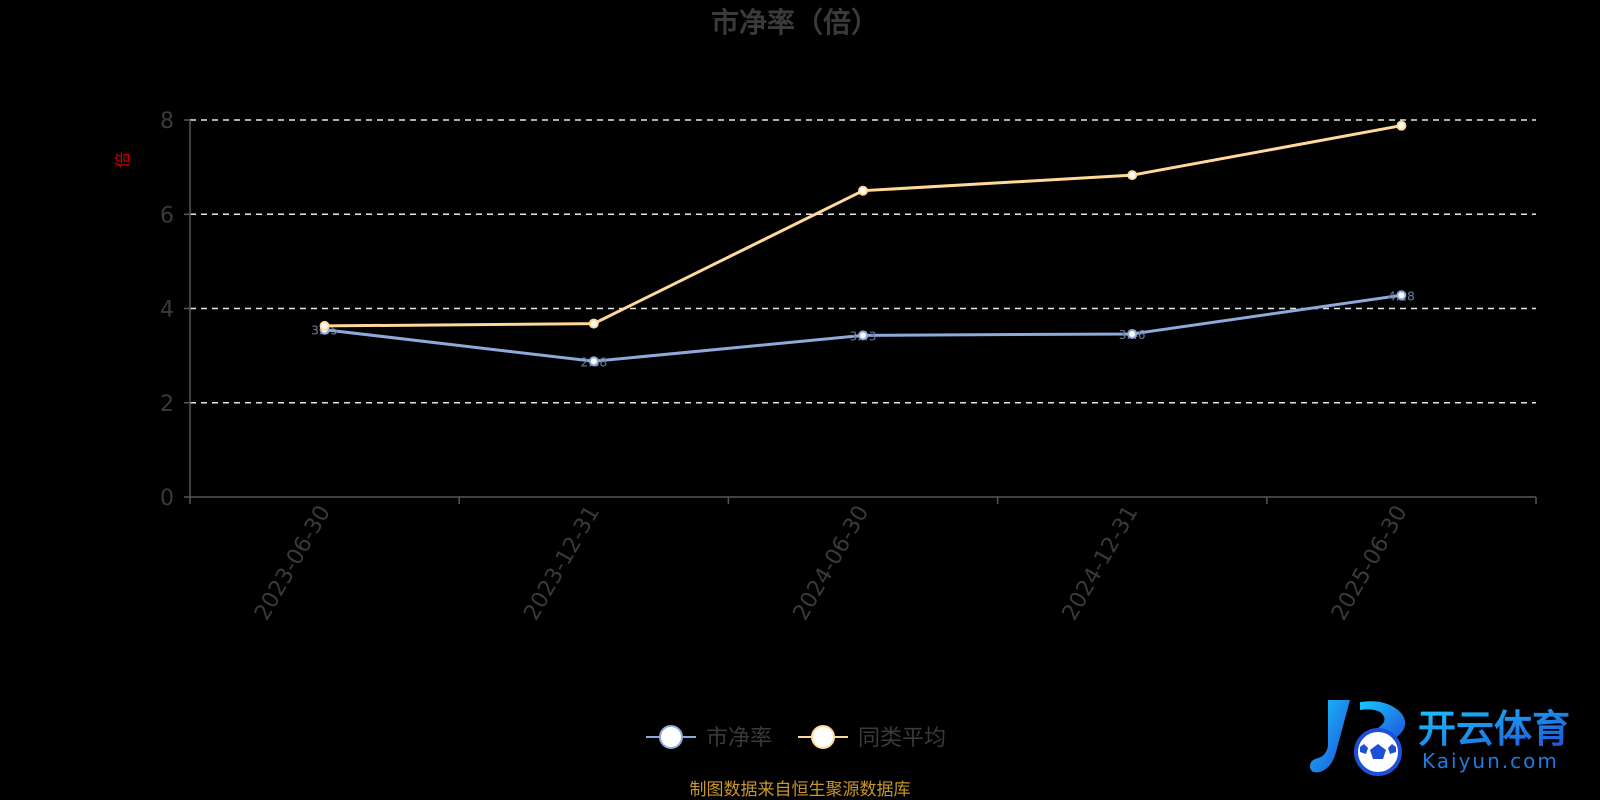  Describe the element at coordinates (800, 790) in the screenshot. I see `source-note: 制图数据来自恒生聚源数据库` at that location.